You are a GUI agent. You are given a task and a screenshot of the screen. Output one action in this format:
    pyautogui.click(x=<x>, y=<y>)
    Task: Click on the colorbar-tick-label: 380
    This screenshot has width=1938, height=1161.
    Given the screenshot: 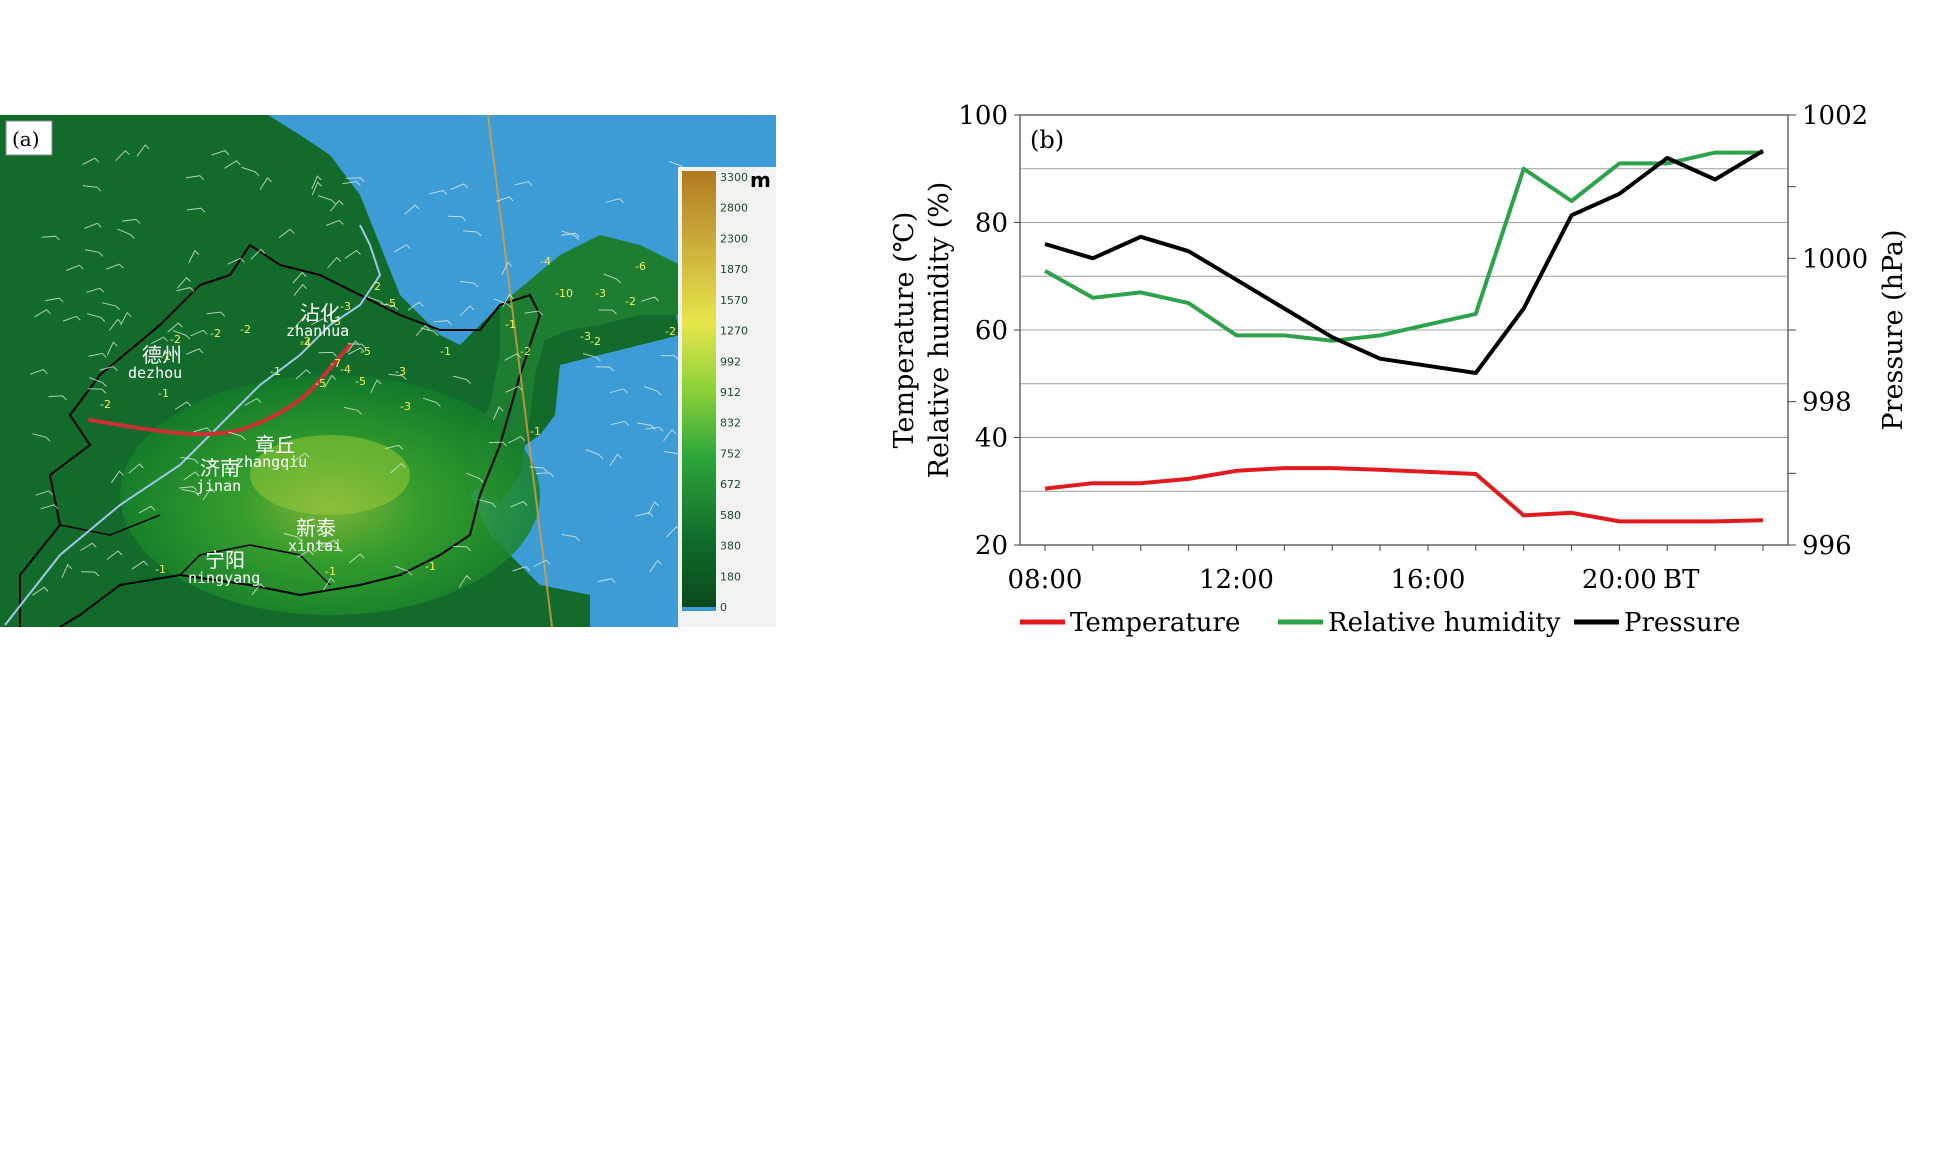 What is the action you would take?
    pyautogui.click(x=730, y=546)
    